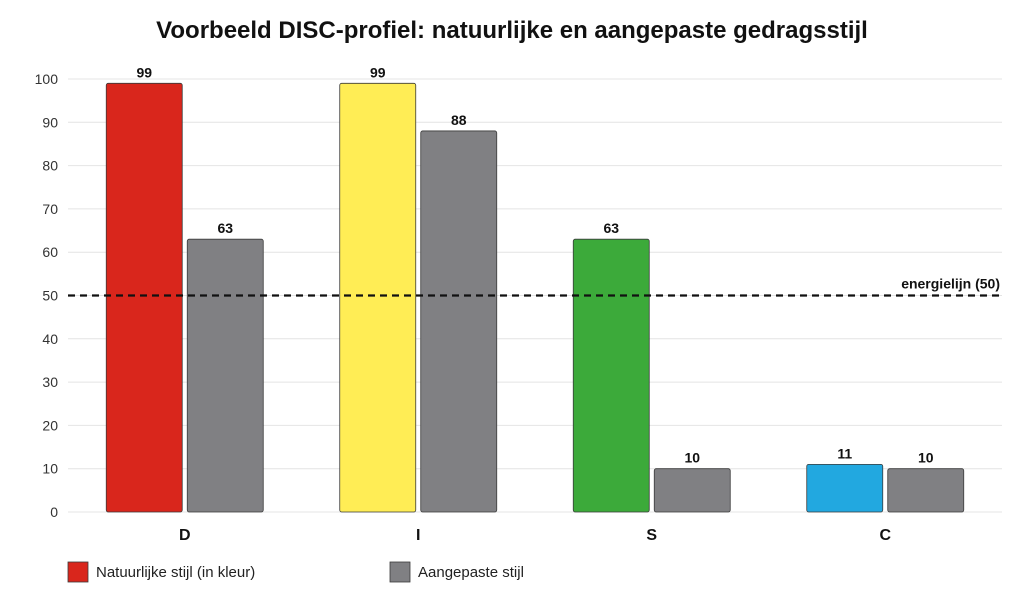 This screenshot has height=592, width=1024. What do you see at coordinates (225, 375) in the screenshot?
I see `bar-d-aangepast` at bounding box center [225, 375].